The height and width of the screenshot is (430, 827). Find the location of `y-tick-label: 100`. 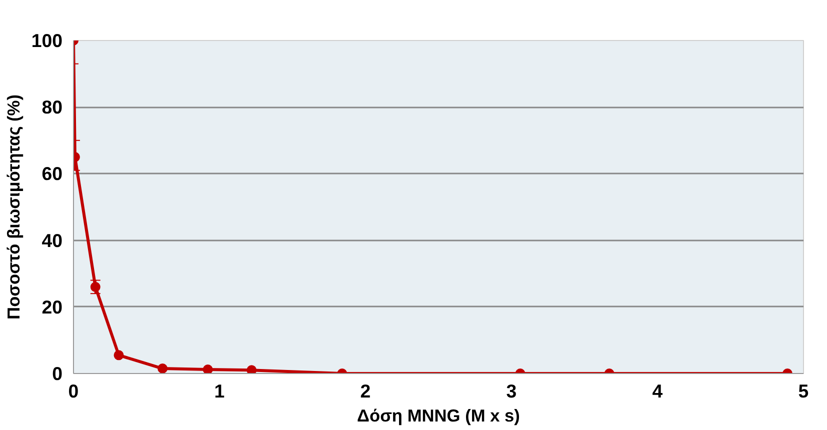

y-tick-label: 100 is located at coordinates (47, 40).